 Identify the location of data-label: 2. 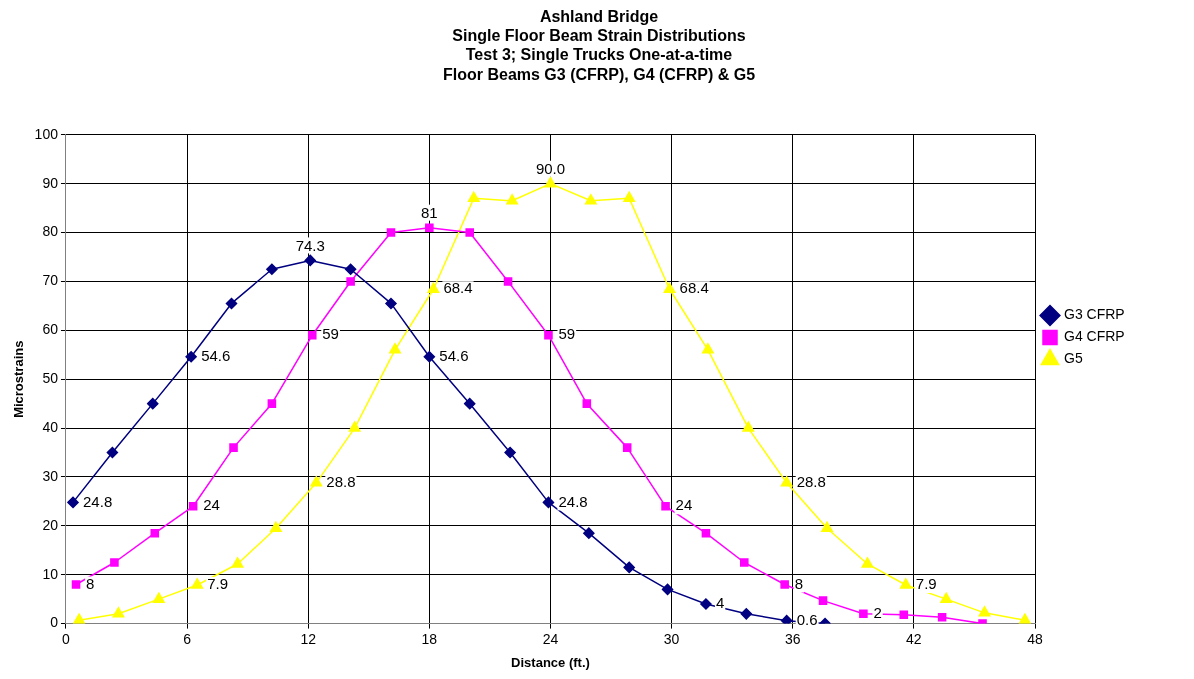
(877, 612).